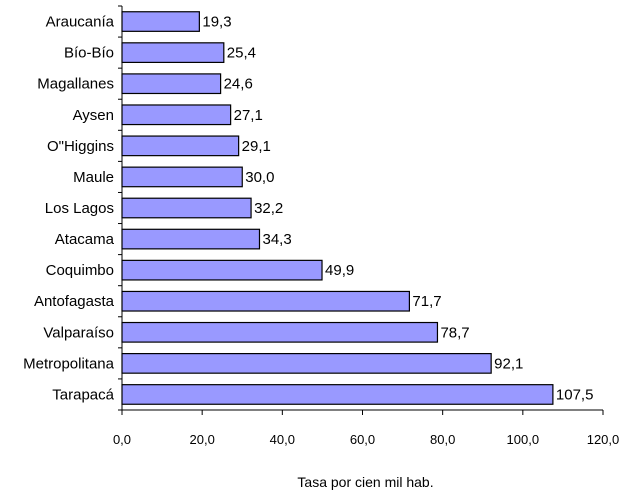  Describe the element at coordinates (80, 22) in the screenshot. I see `category-label: Araucanía` at that location.